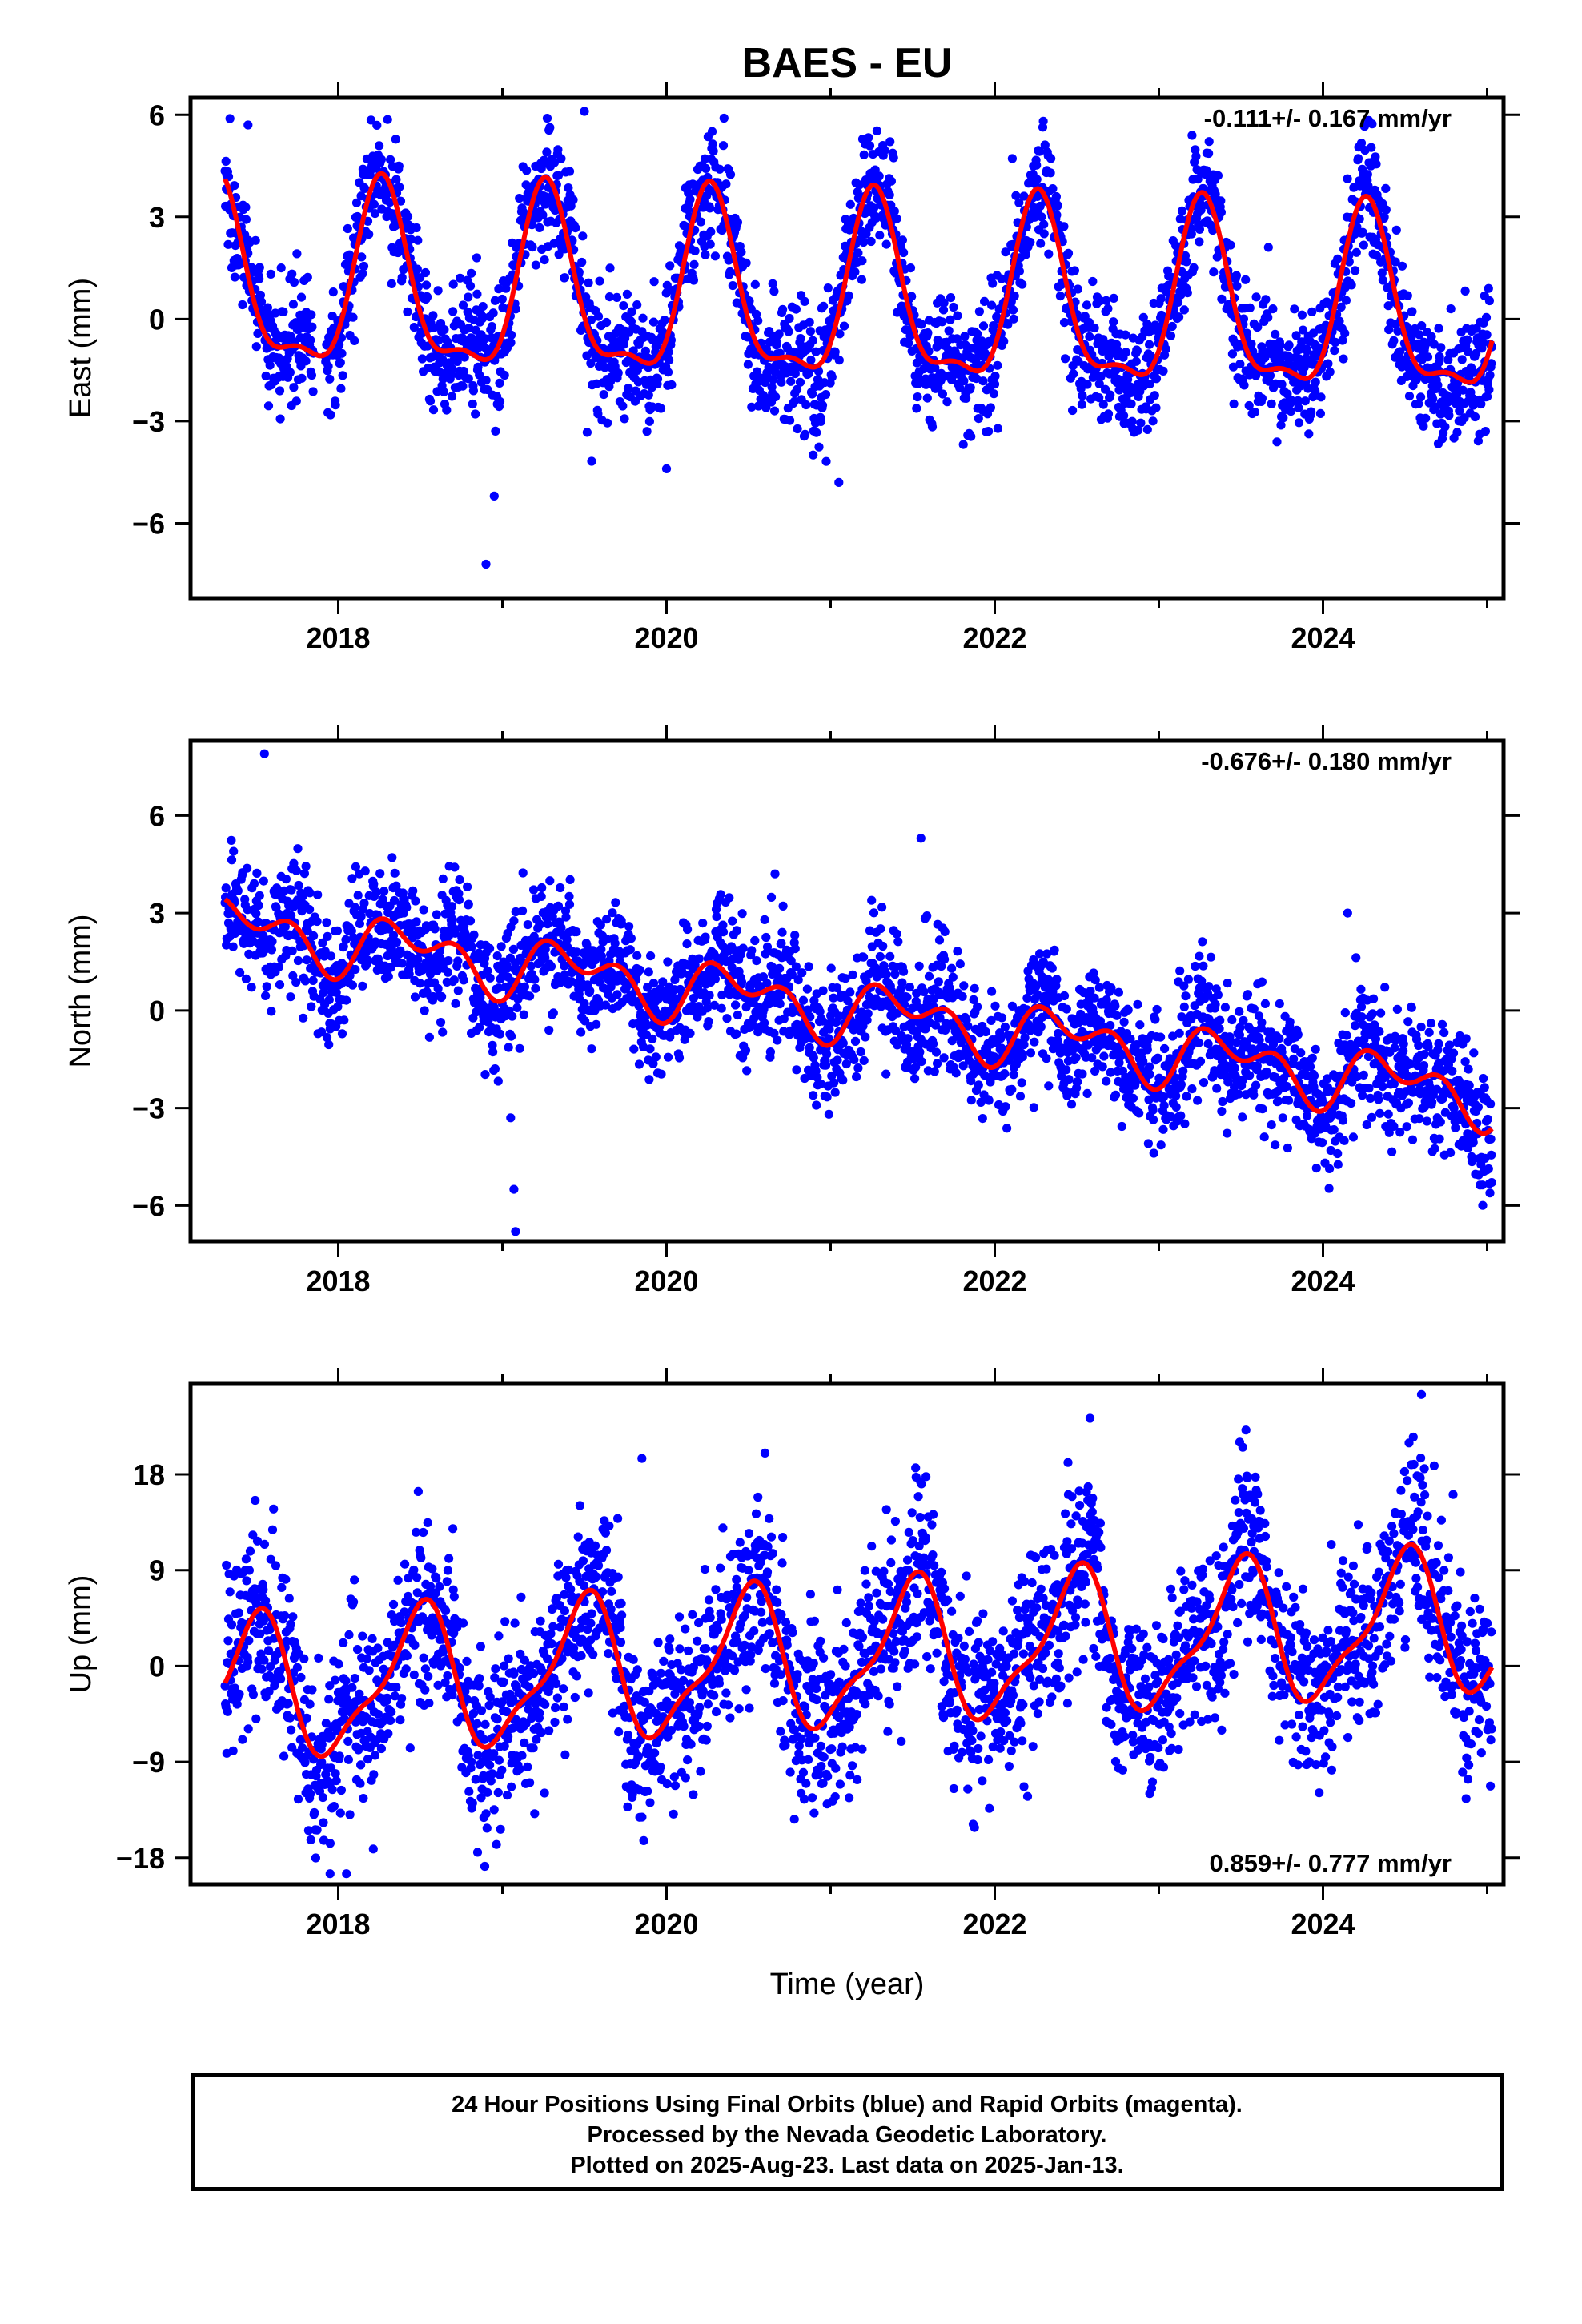 Image resolution: width=1582 pixels, height=2324 pixels. What do you see at coordinates (1149, 384) in the screenshot?
I see `east-point-2033` at bounding box center [1149, 384].